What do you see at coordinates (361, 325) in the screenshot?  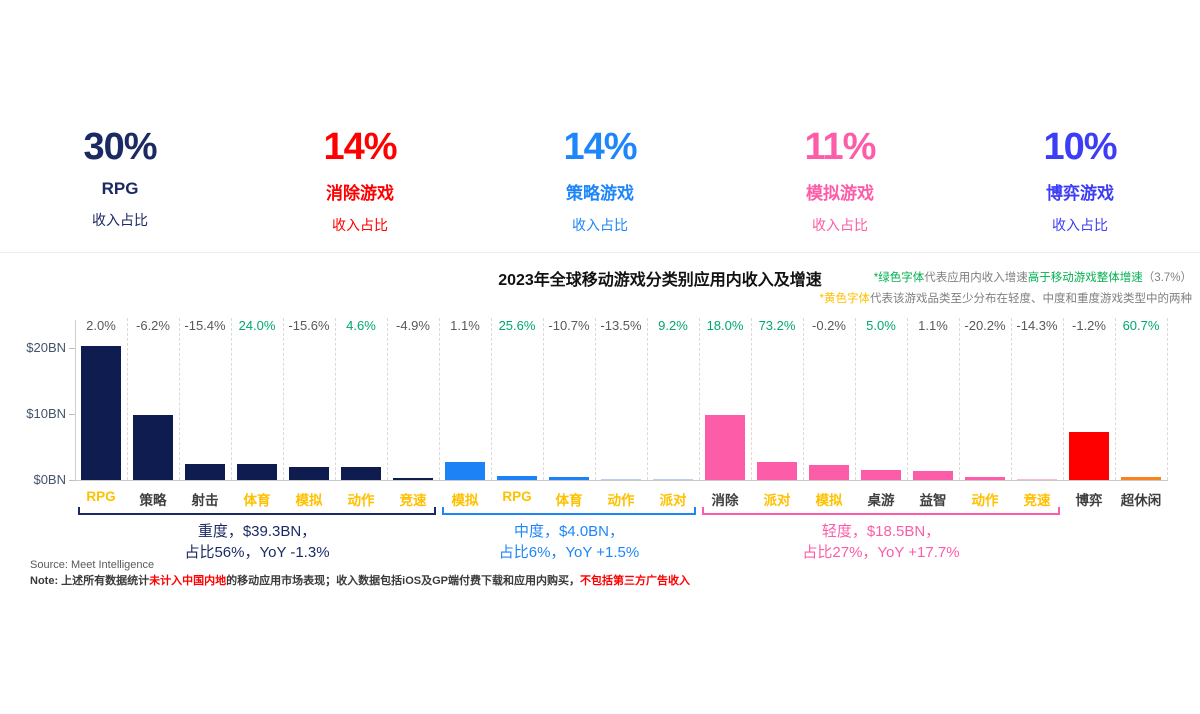 I see `yoy-growth-label: 4.6%` at bounding box center [361, 325].